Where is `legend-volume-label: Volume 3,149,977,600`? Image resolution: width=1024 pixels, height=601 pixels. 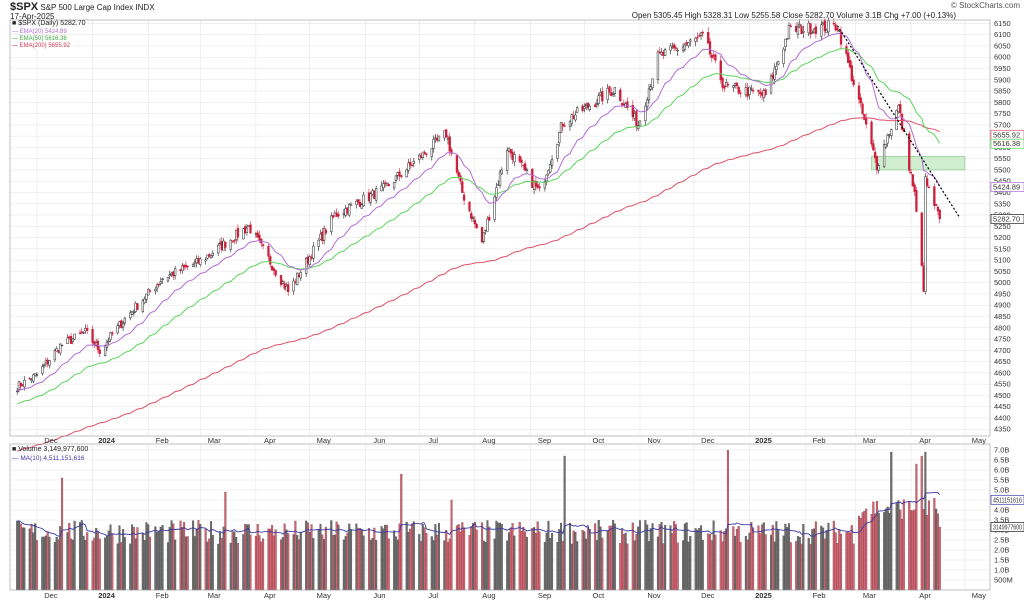 legend-volume-label: Volume 3,149,977,600 is located at coordinates (53, 449).